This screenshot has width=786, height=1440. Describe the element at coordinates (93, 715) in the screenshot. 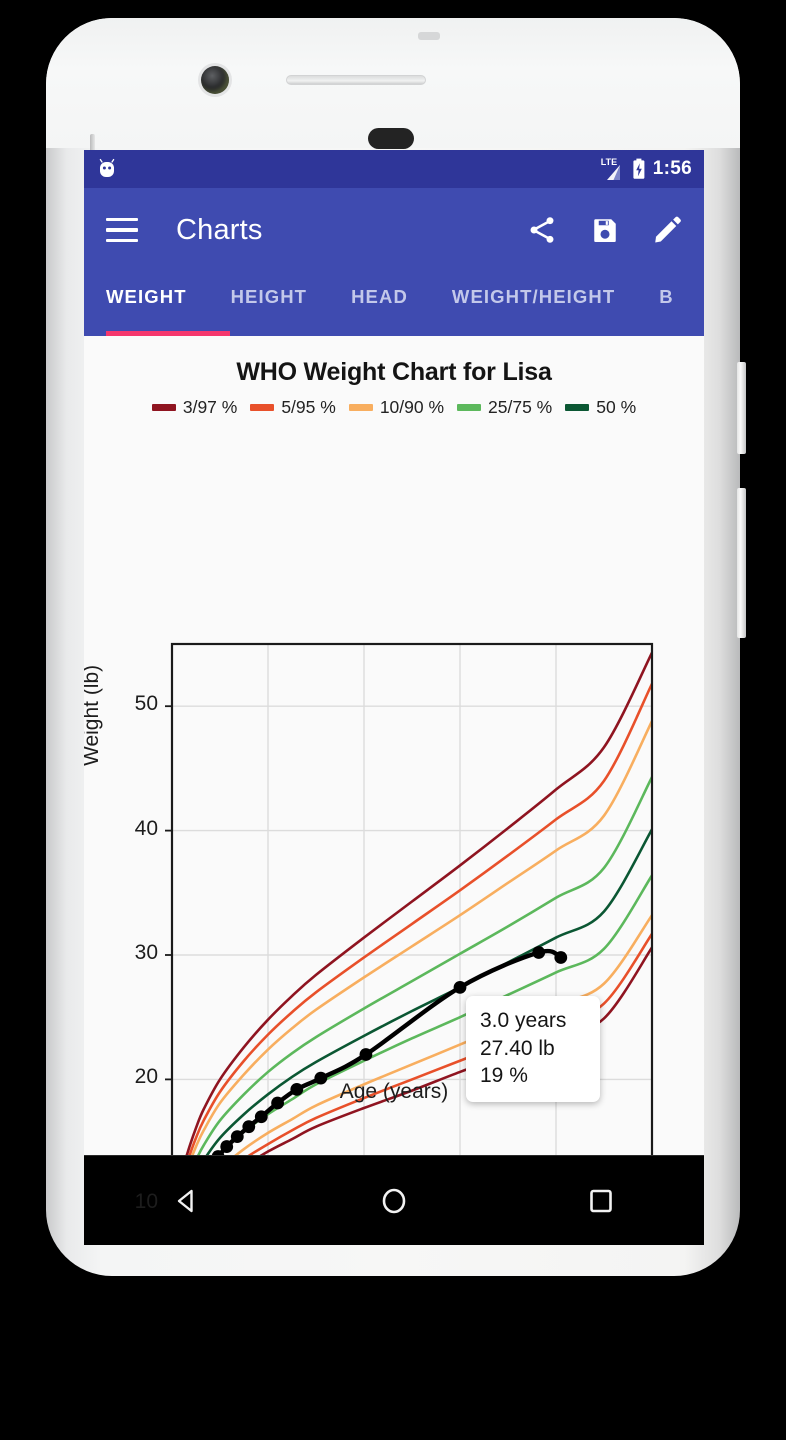

I see `y-axis-label: Weight (lb)` at that location.